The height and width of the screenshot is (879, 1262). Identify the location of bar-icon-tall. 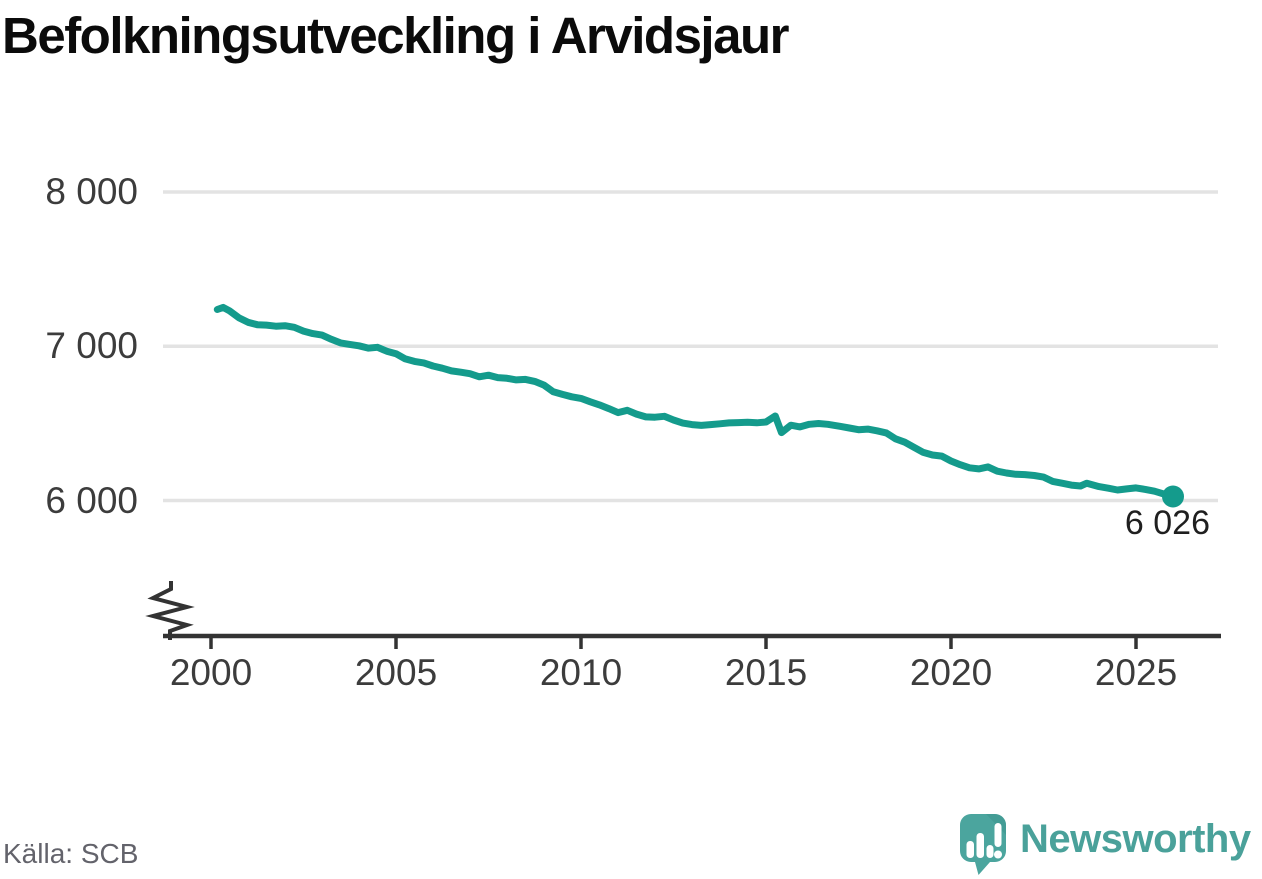
(980, 845).